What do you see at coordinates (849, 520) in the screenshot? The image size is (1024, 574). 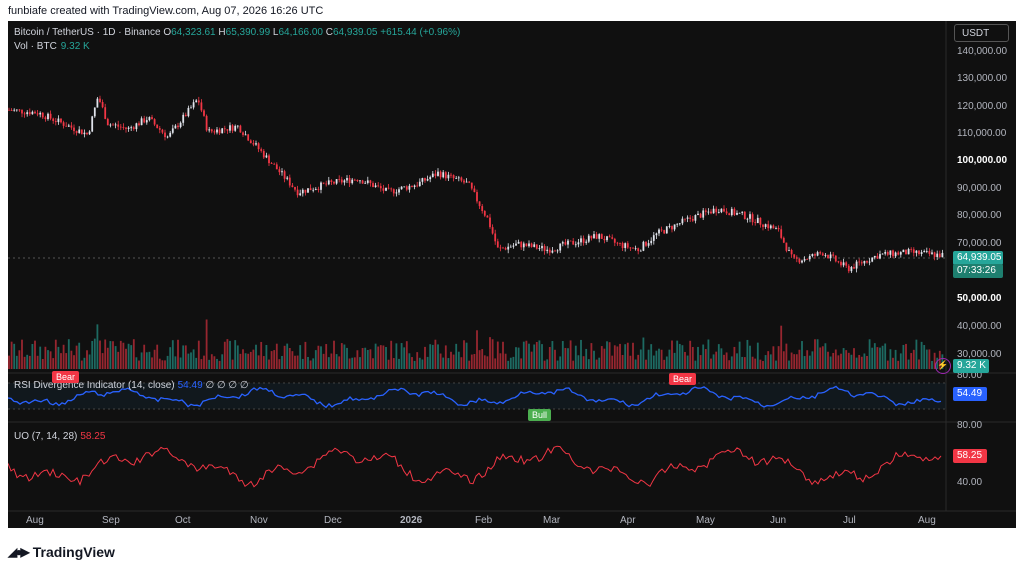 I see `time-axis-label: Jul` at bounding box center [849, 520].